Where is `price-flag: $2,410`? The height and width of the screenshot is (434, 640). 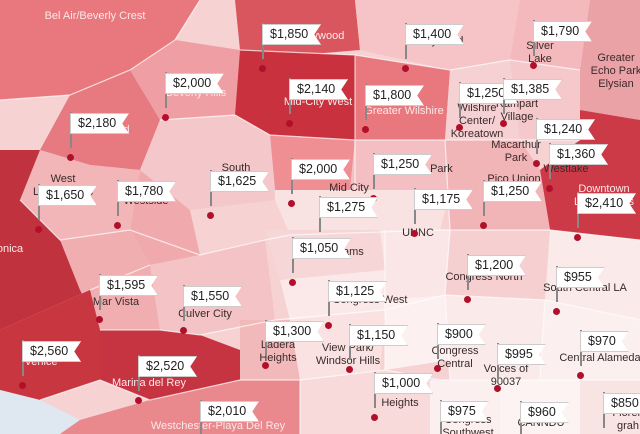 price-flag: $2,410 is located at coordinates (606, 203).